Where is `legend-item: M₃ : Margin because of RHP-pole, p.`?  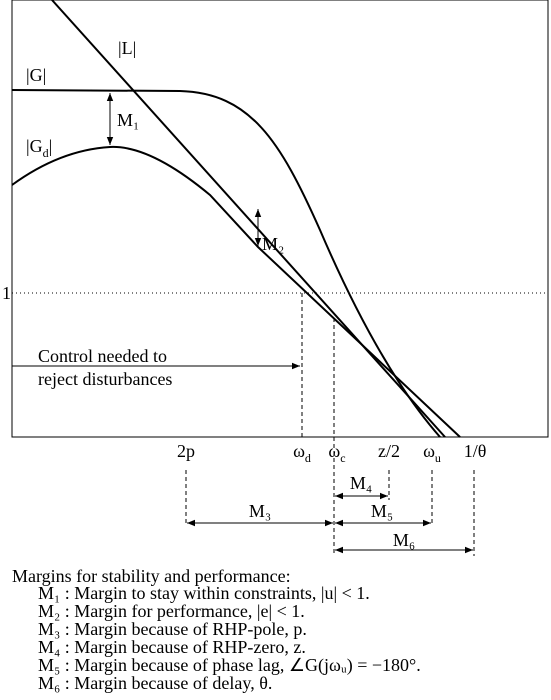
legend-item: M₃ : Margin because of RHP-pole, p. is located at coordinates (172, 629).